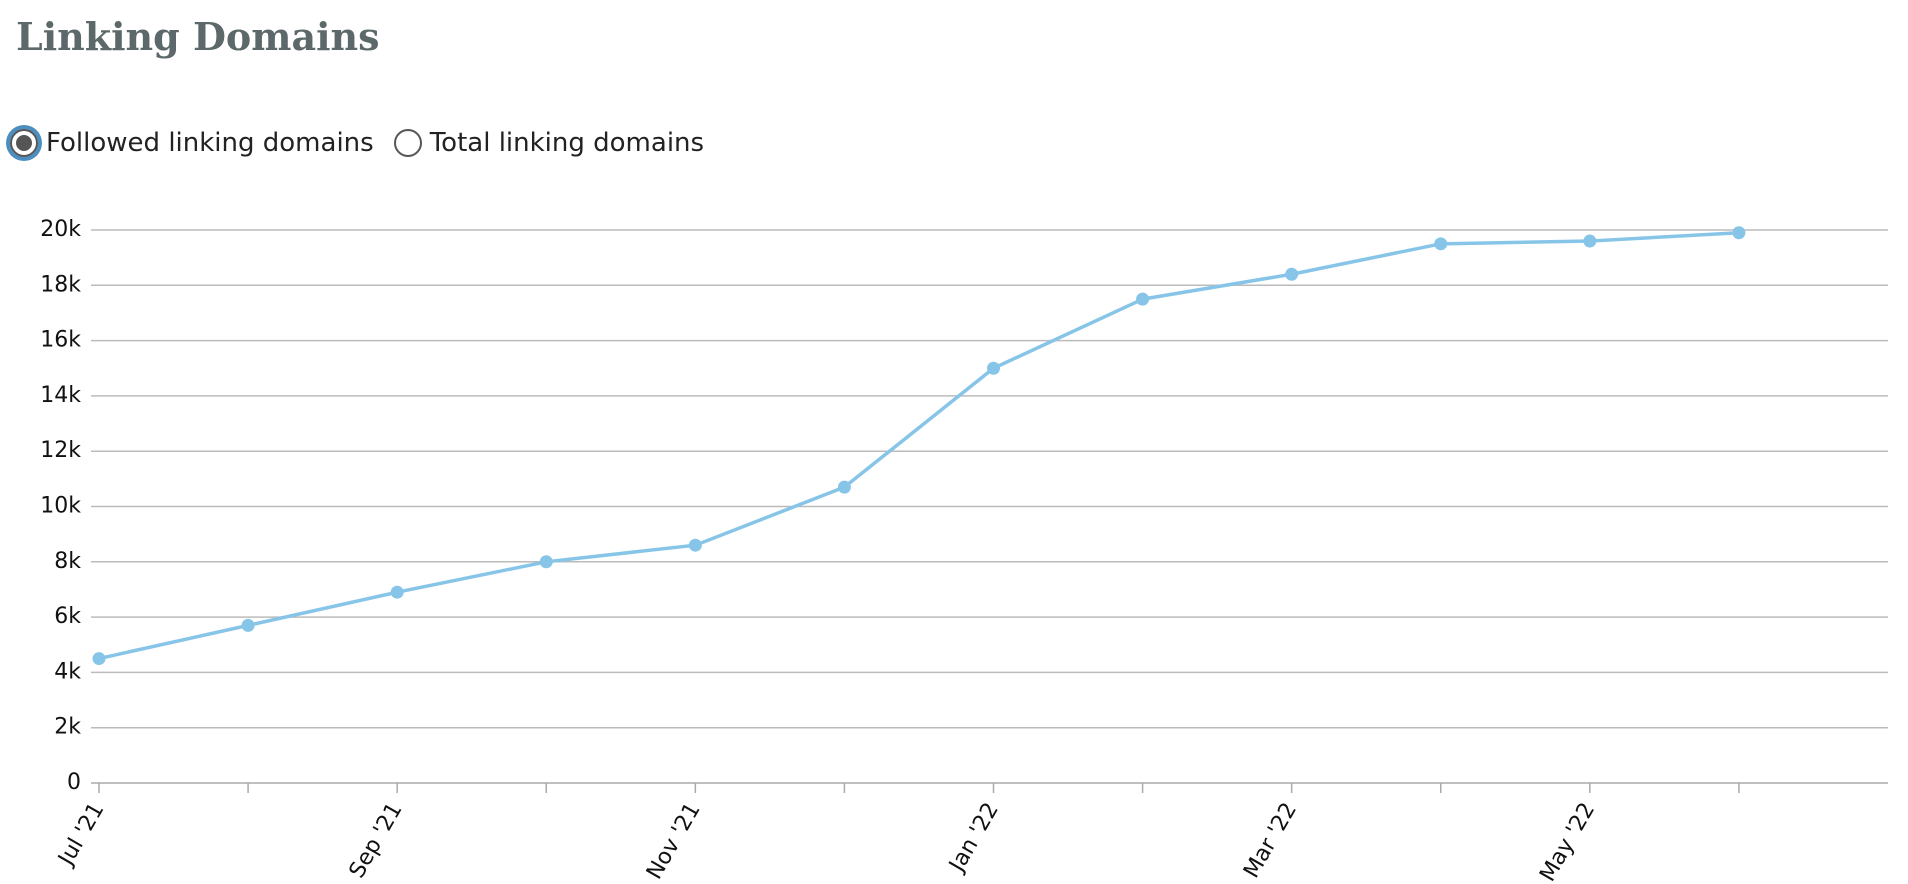 This screenshot has height=884, width=1908. I want to click on radio-label: Total linking domains, so click(567, 143).